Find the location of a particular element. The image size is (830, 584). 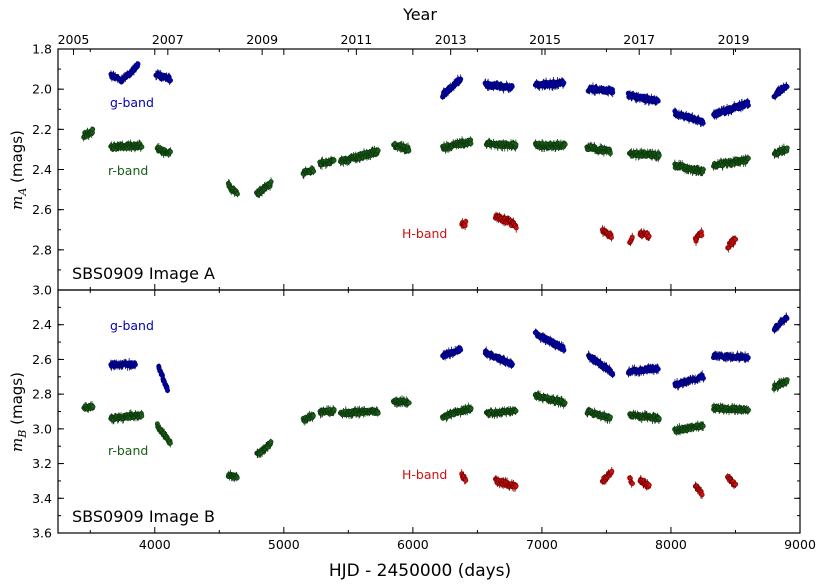

panel-a-y-label-unit: (mags) is located at coordinates (17, 159).